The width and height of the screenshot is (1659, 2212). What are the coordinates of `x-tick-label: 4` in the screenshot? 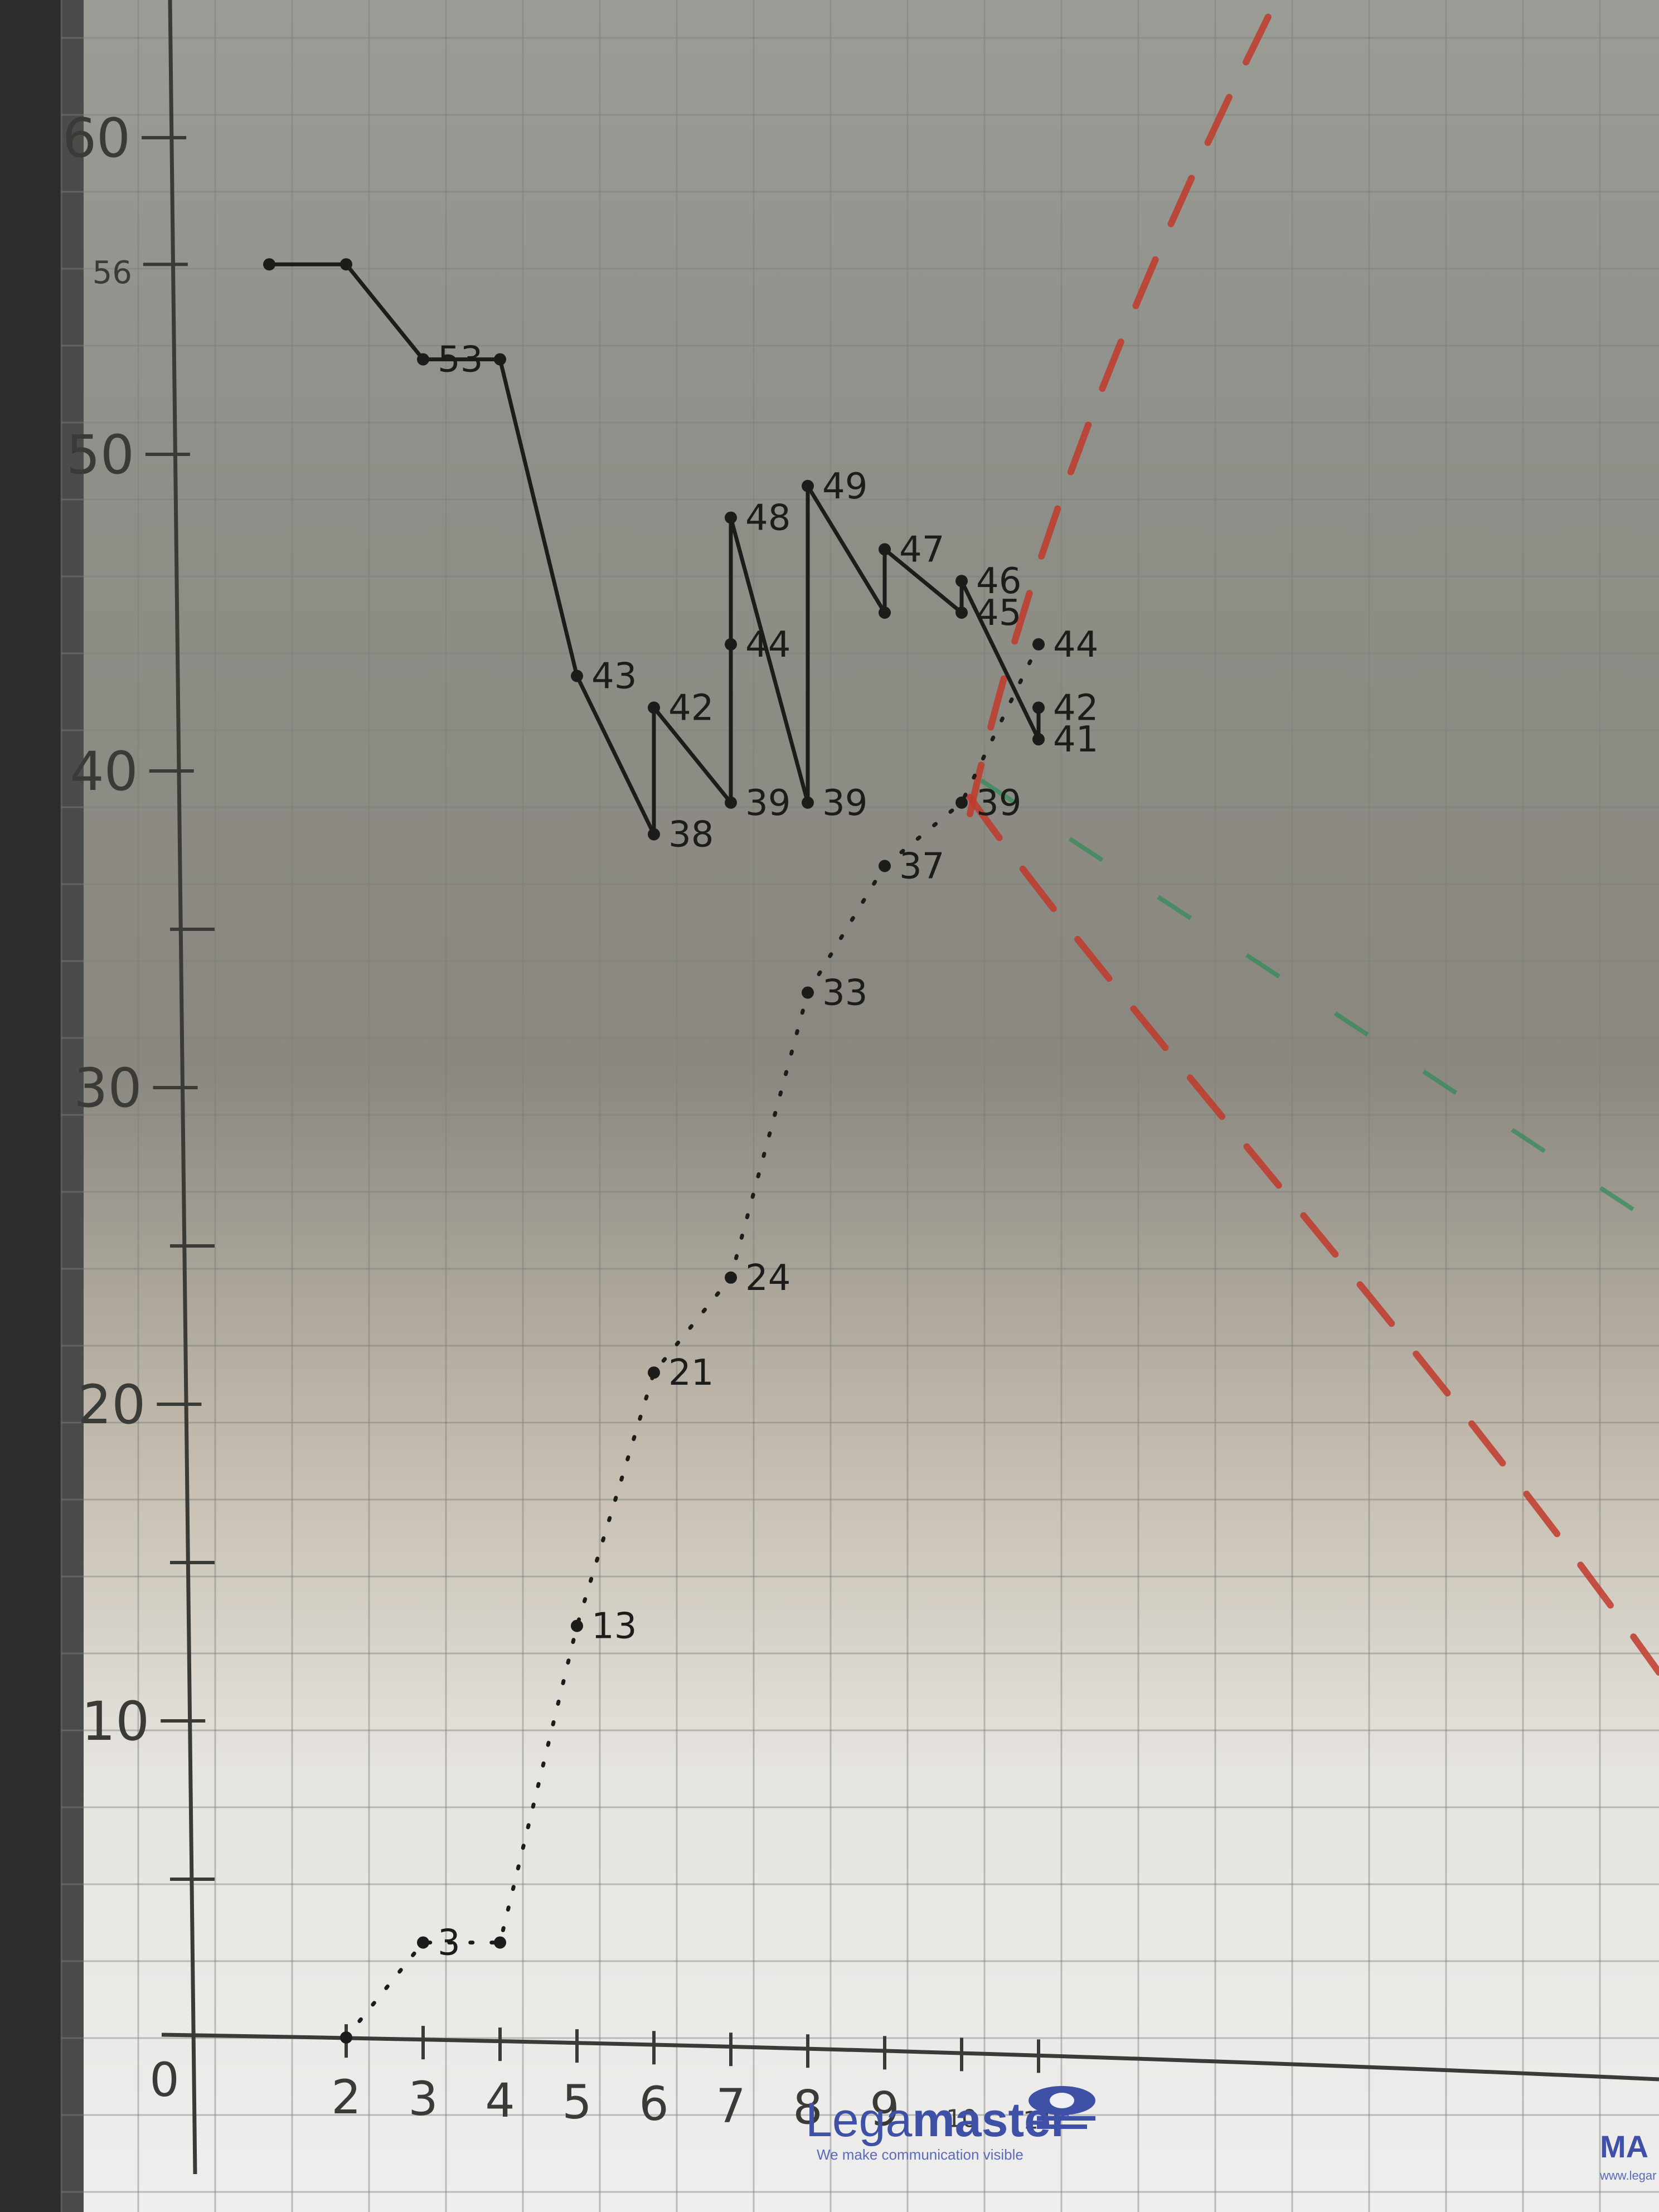 It's located at (500, 2100).